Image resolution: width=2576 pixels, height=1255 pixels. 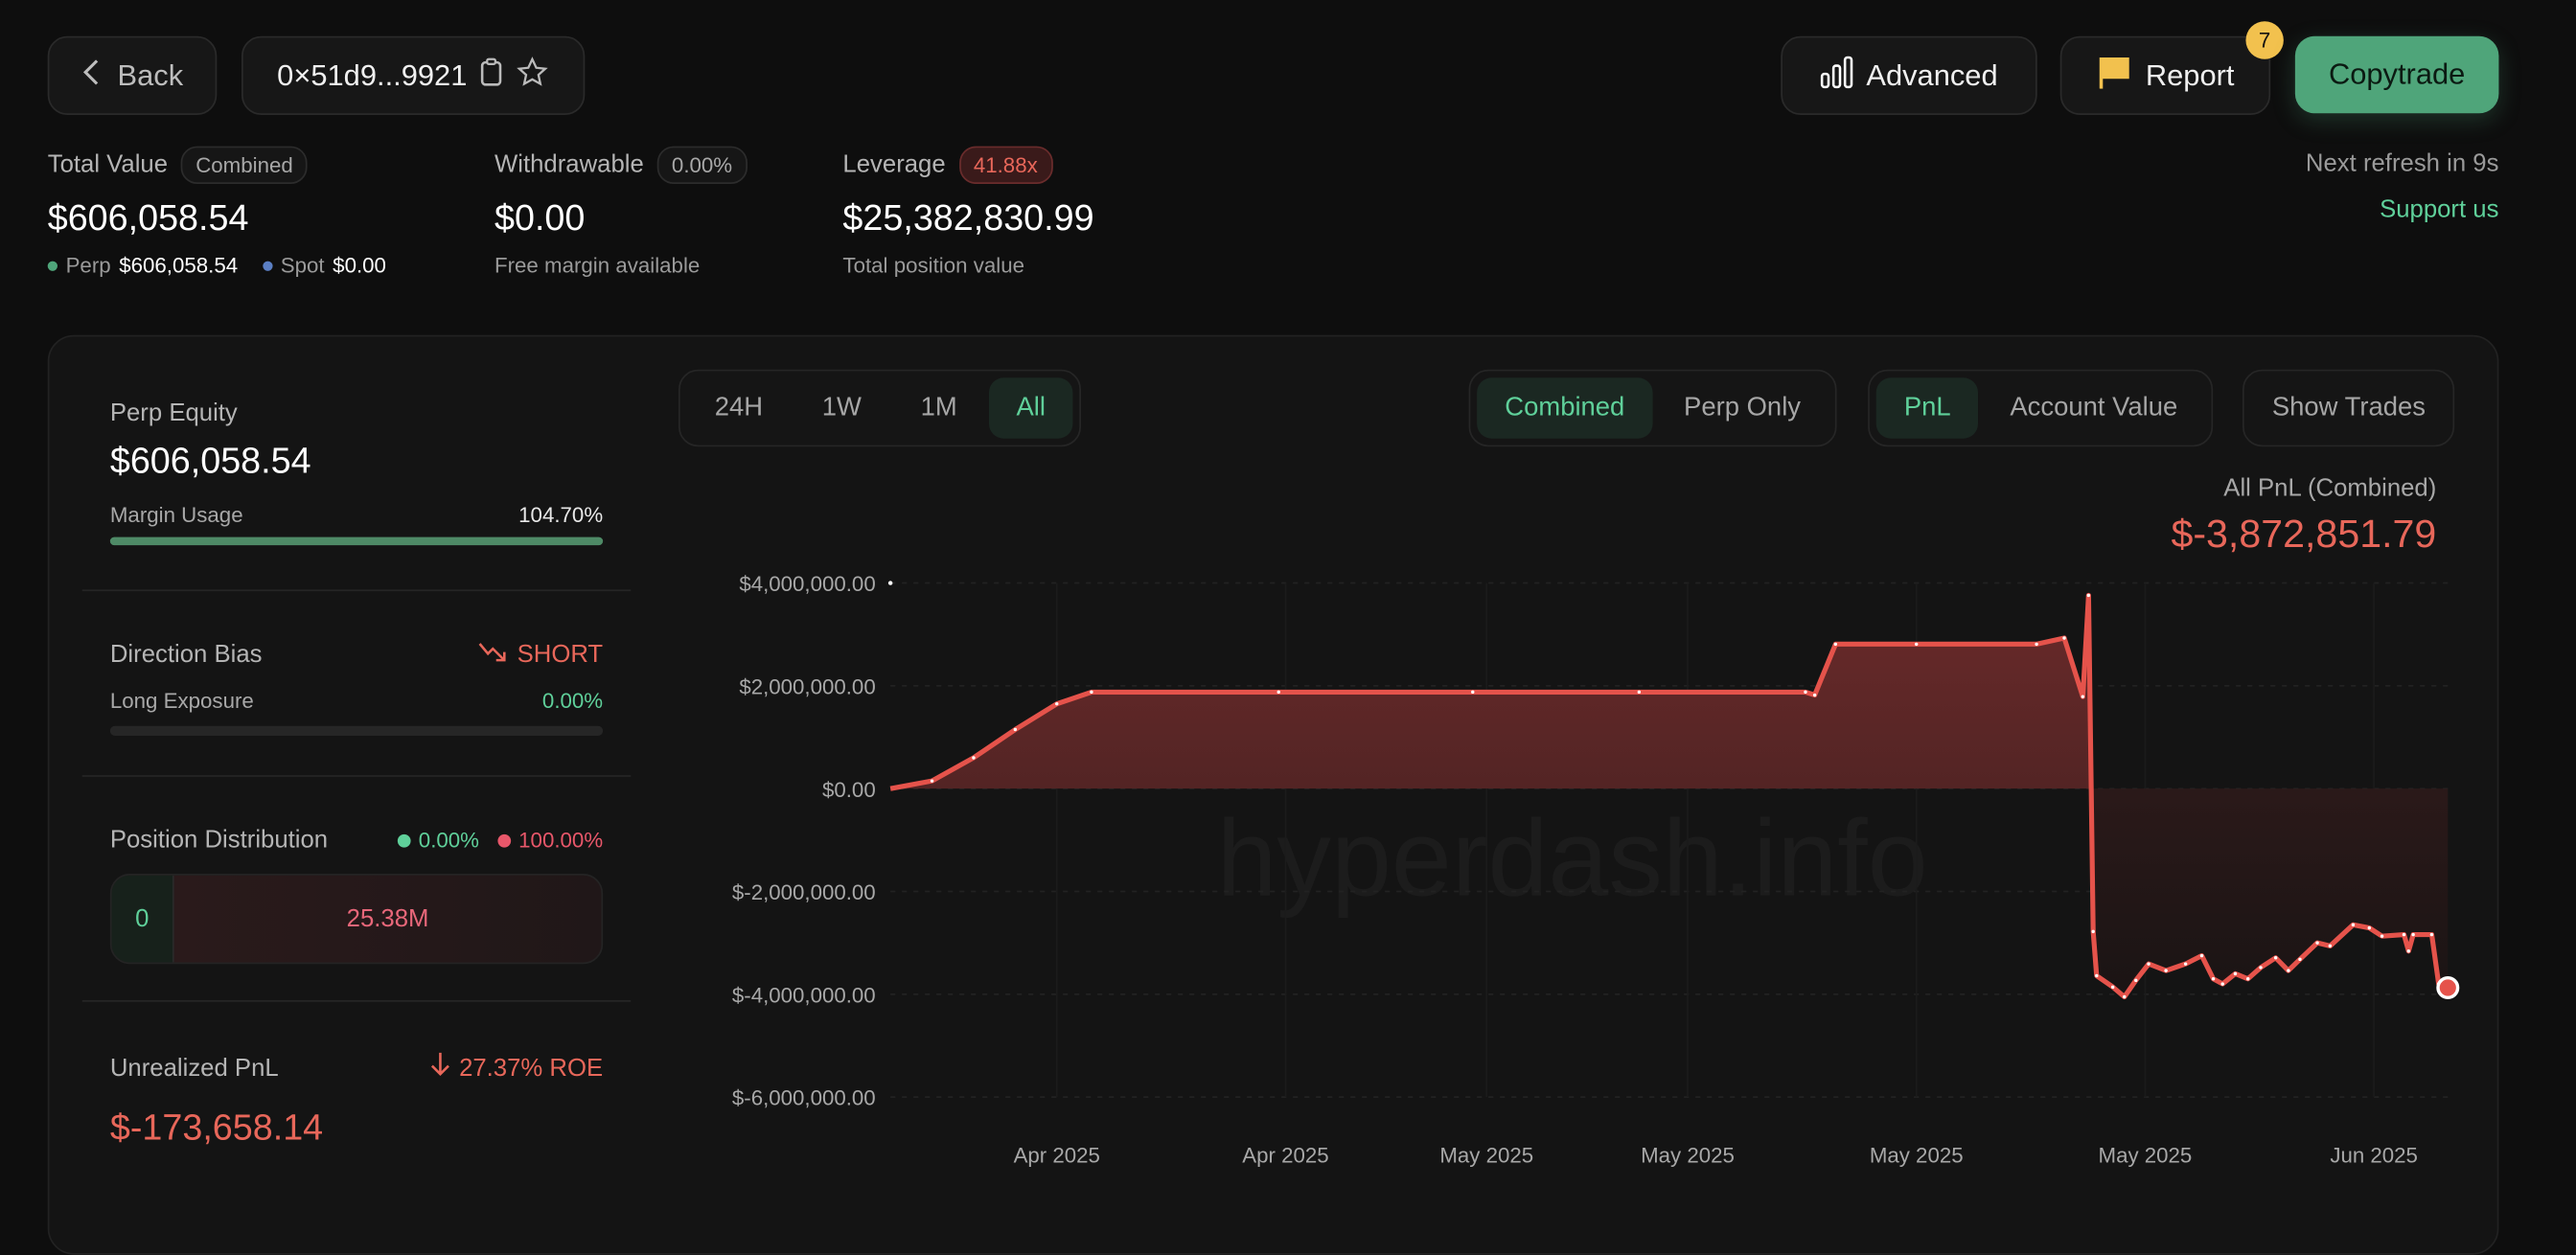 I want to click on back-label: Back, so click(x=150, y=74).